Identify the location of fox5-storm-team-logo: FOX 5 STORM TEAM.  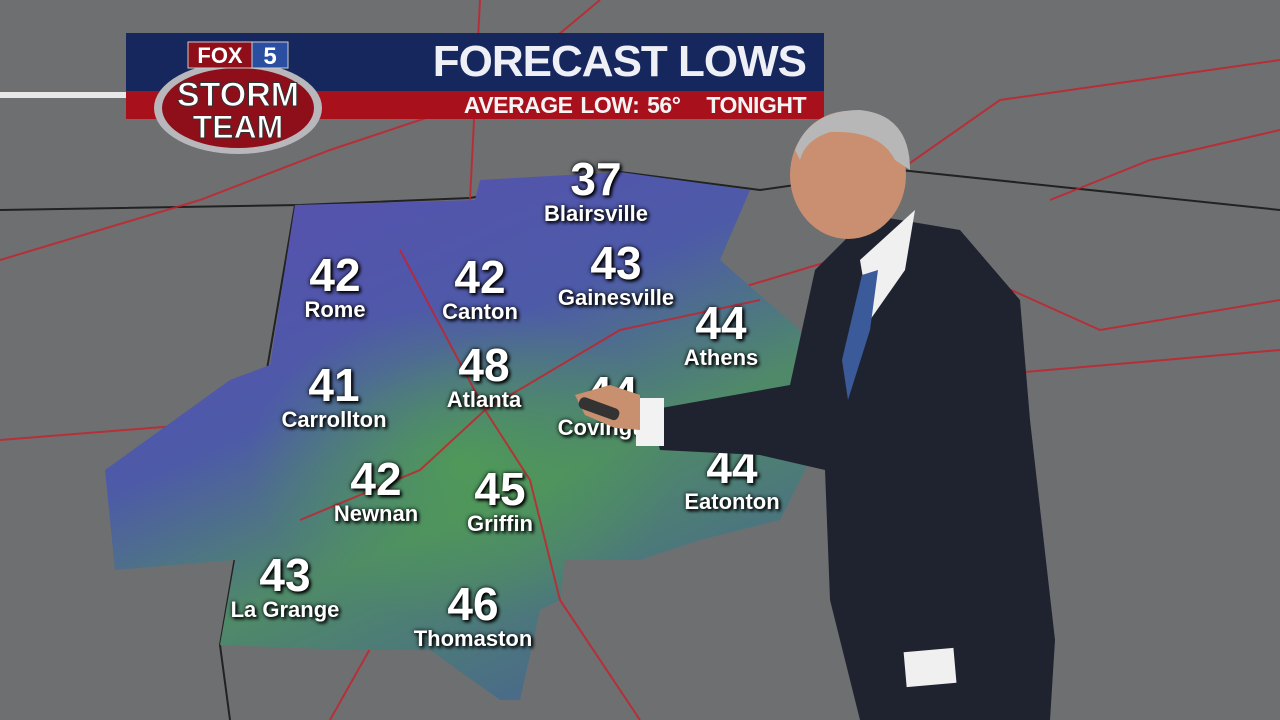
(238, 97).